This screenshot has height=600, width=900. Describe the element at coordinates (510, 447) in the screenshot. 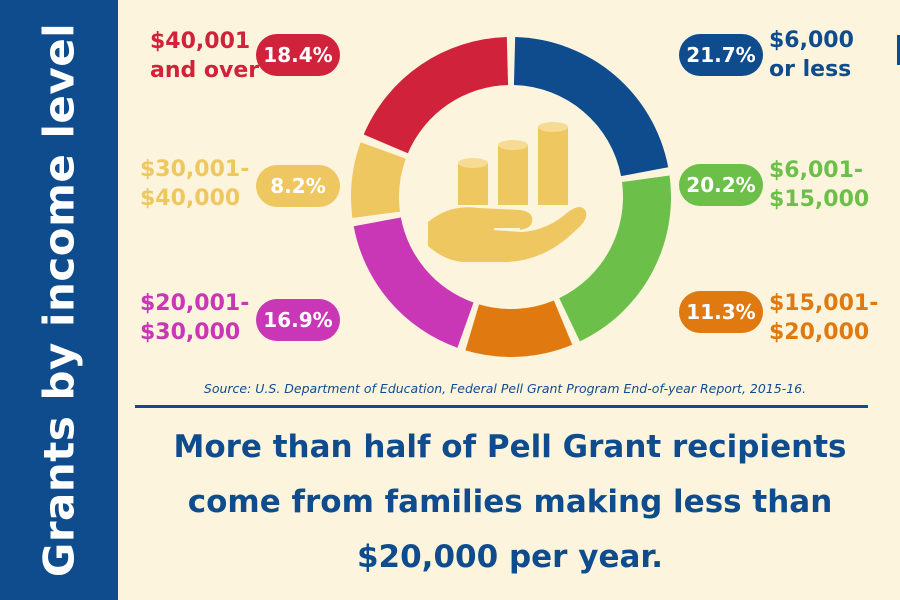

I see `headline-line: More than half of Pell Grant recipients` at that location.